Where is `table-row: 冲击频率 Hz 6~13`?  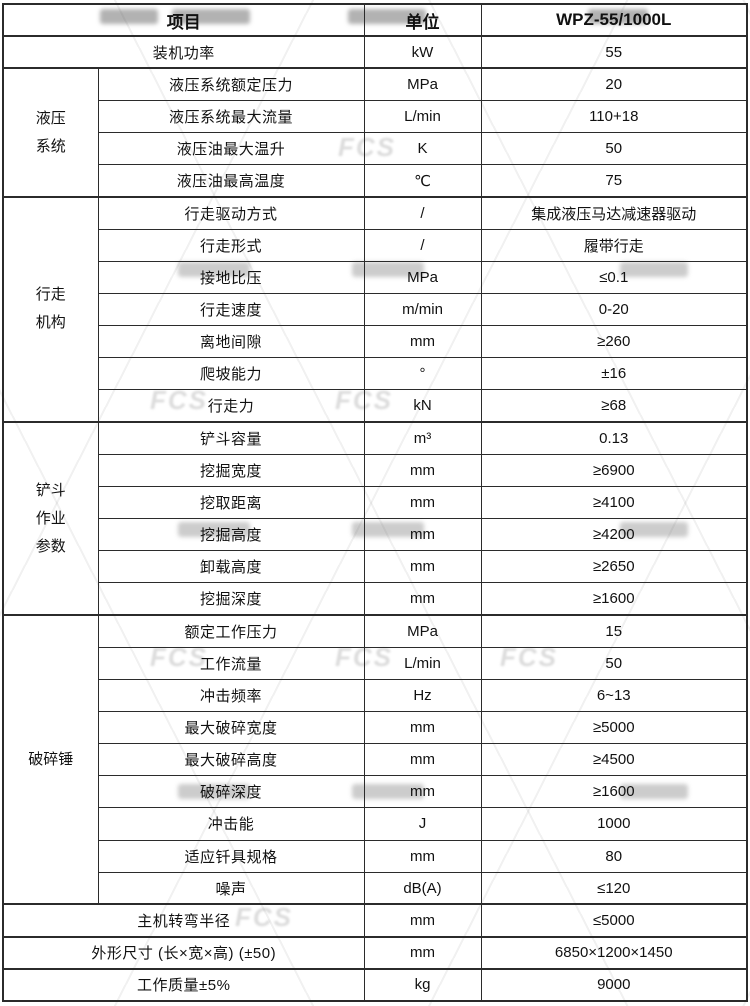
table-row: 冲击频率 Hz 6~13 is located at coordinates (375, 695).